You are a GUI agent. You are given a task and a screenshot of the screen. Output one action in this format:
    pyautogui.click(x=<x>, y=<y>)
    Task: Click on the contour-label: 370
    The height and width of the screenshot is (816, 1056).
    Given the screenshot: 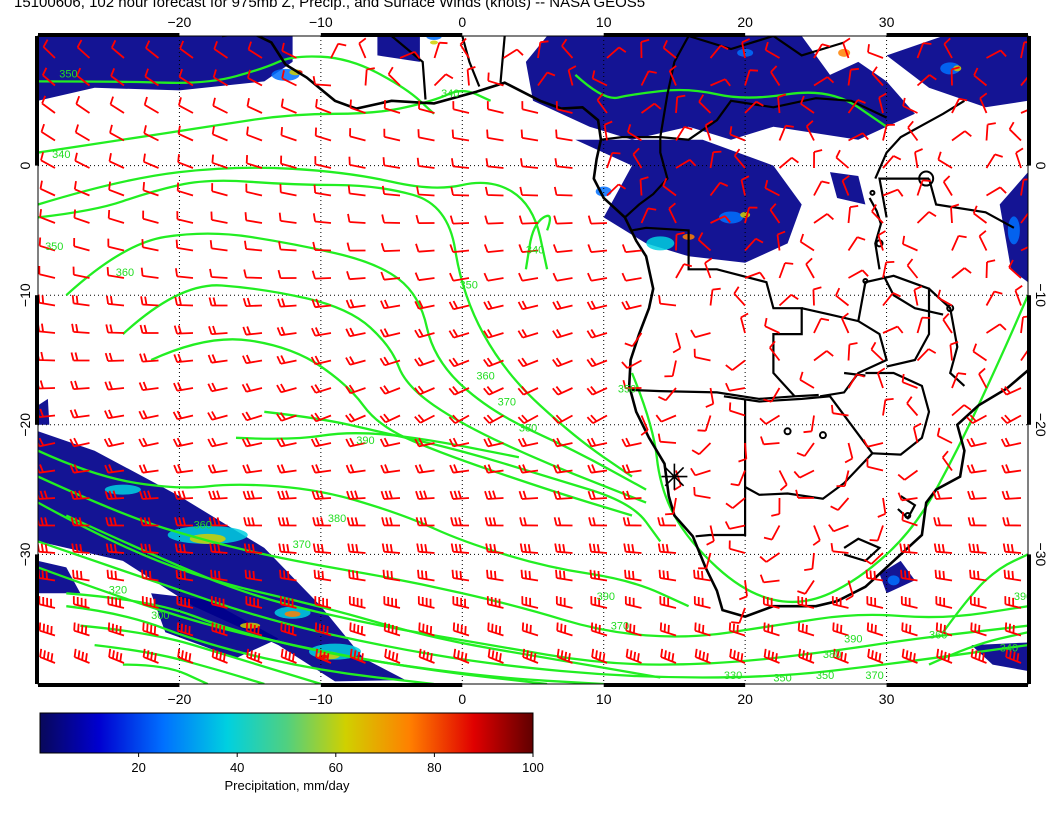 What is the action you would take?
    pyautogui.click(x=874, y=676)
    